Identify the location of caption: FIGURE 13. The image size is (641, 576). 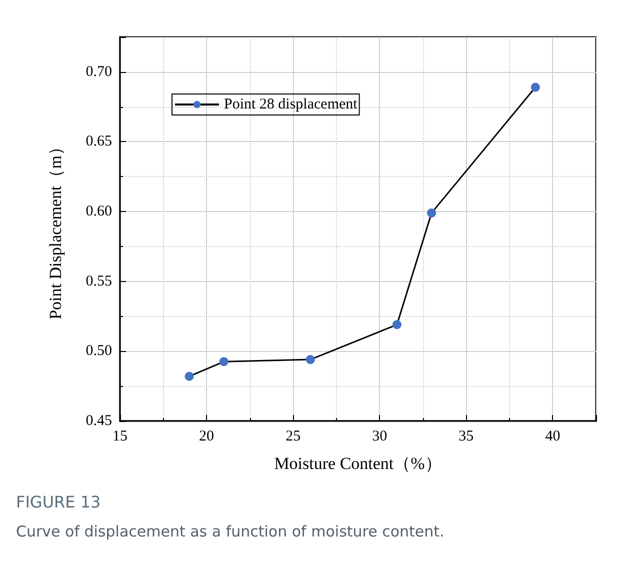
(58, 502).